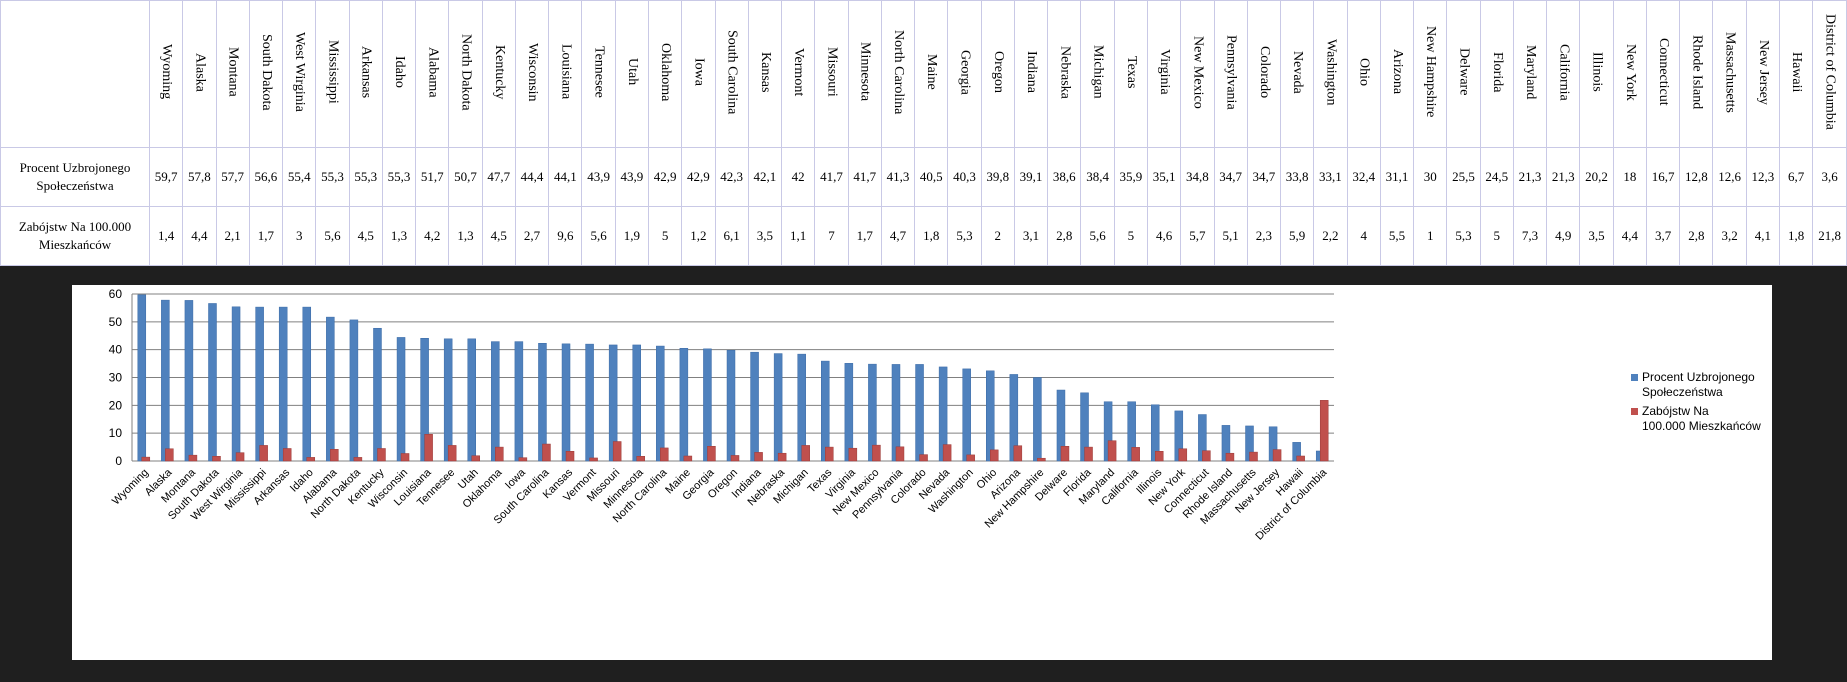  Describe the element at coordinates (1530, 177) in the screenshot. I see `armed-percent-cell: 21,3` at that location.